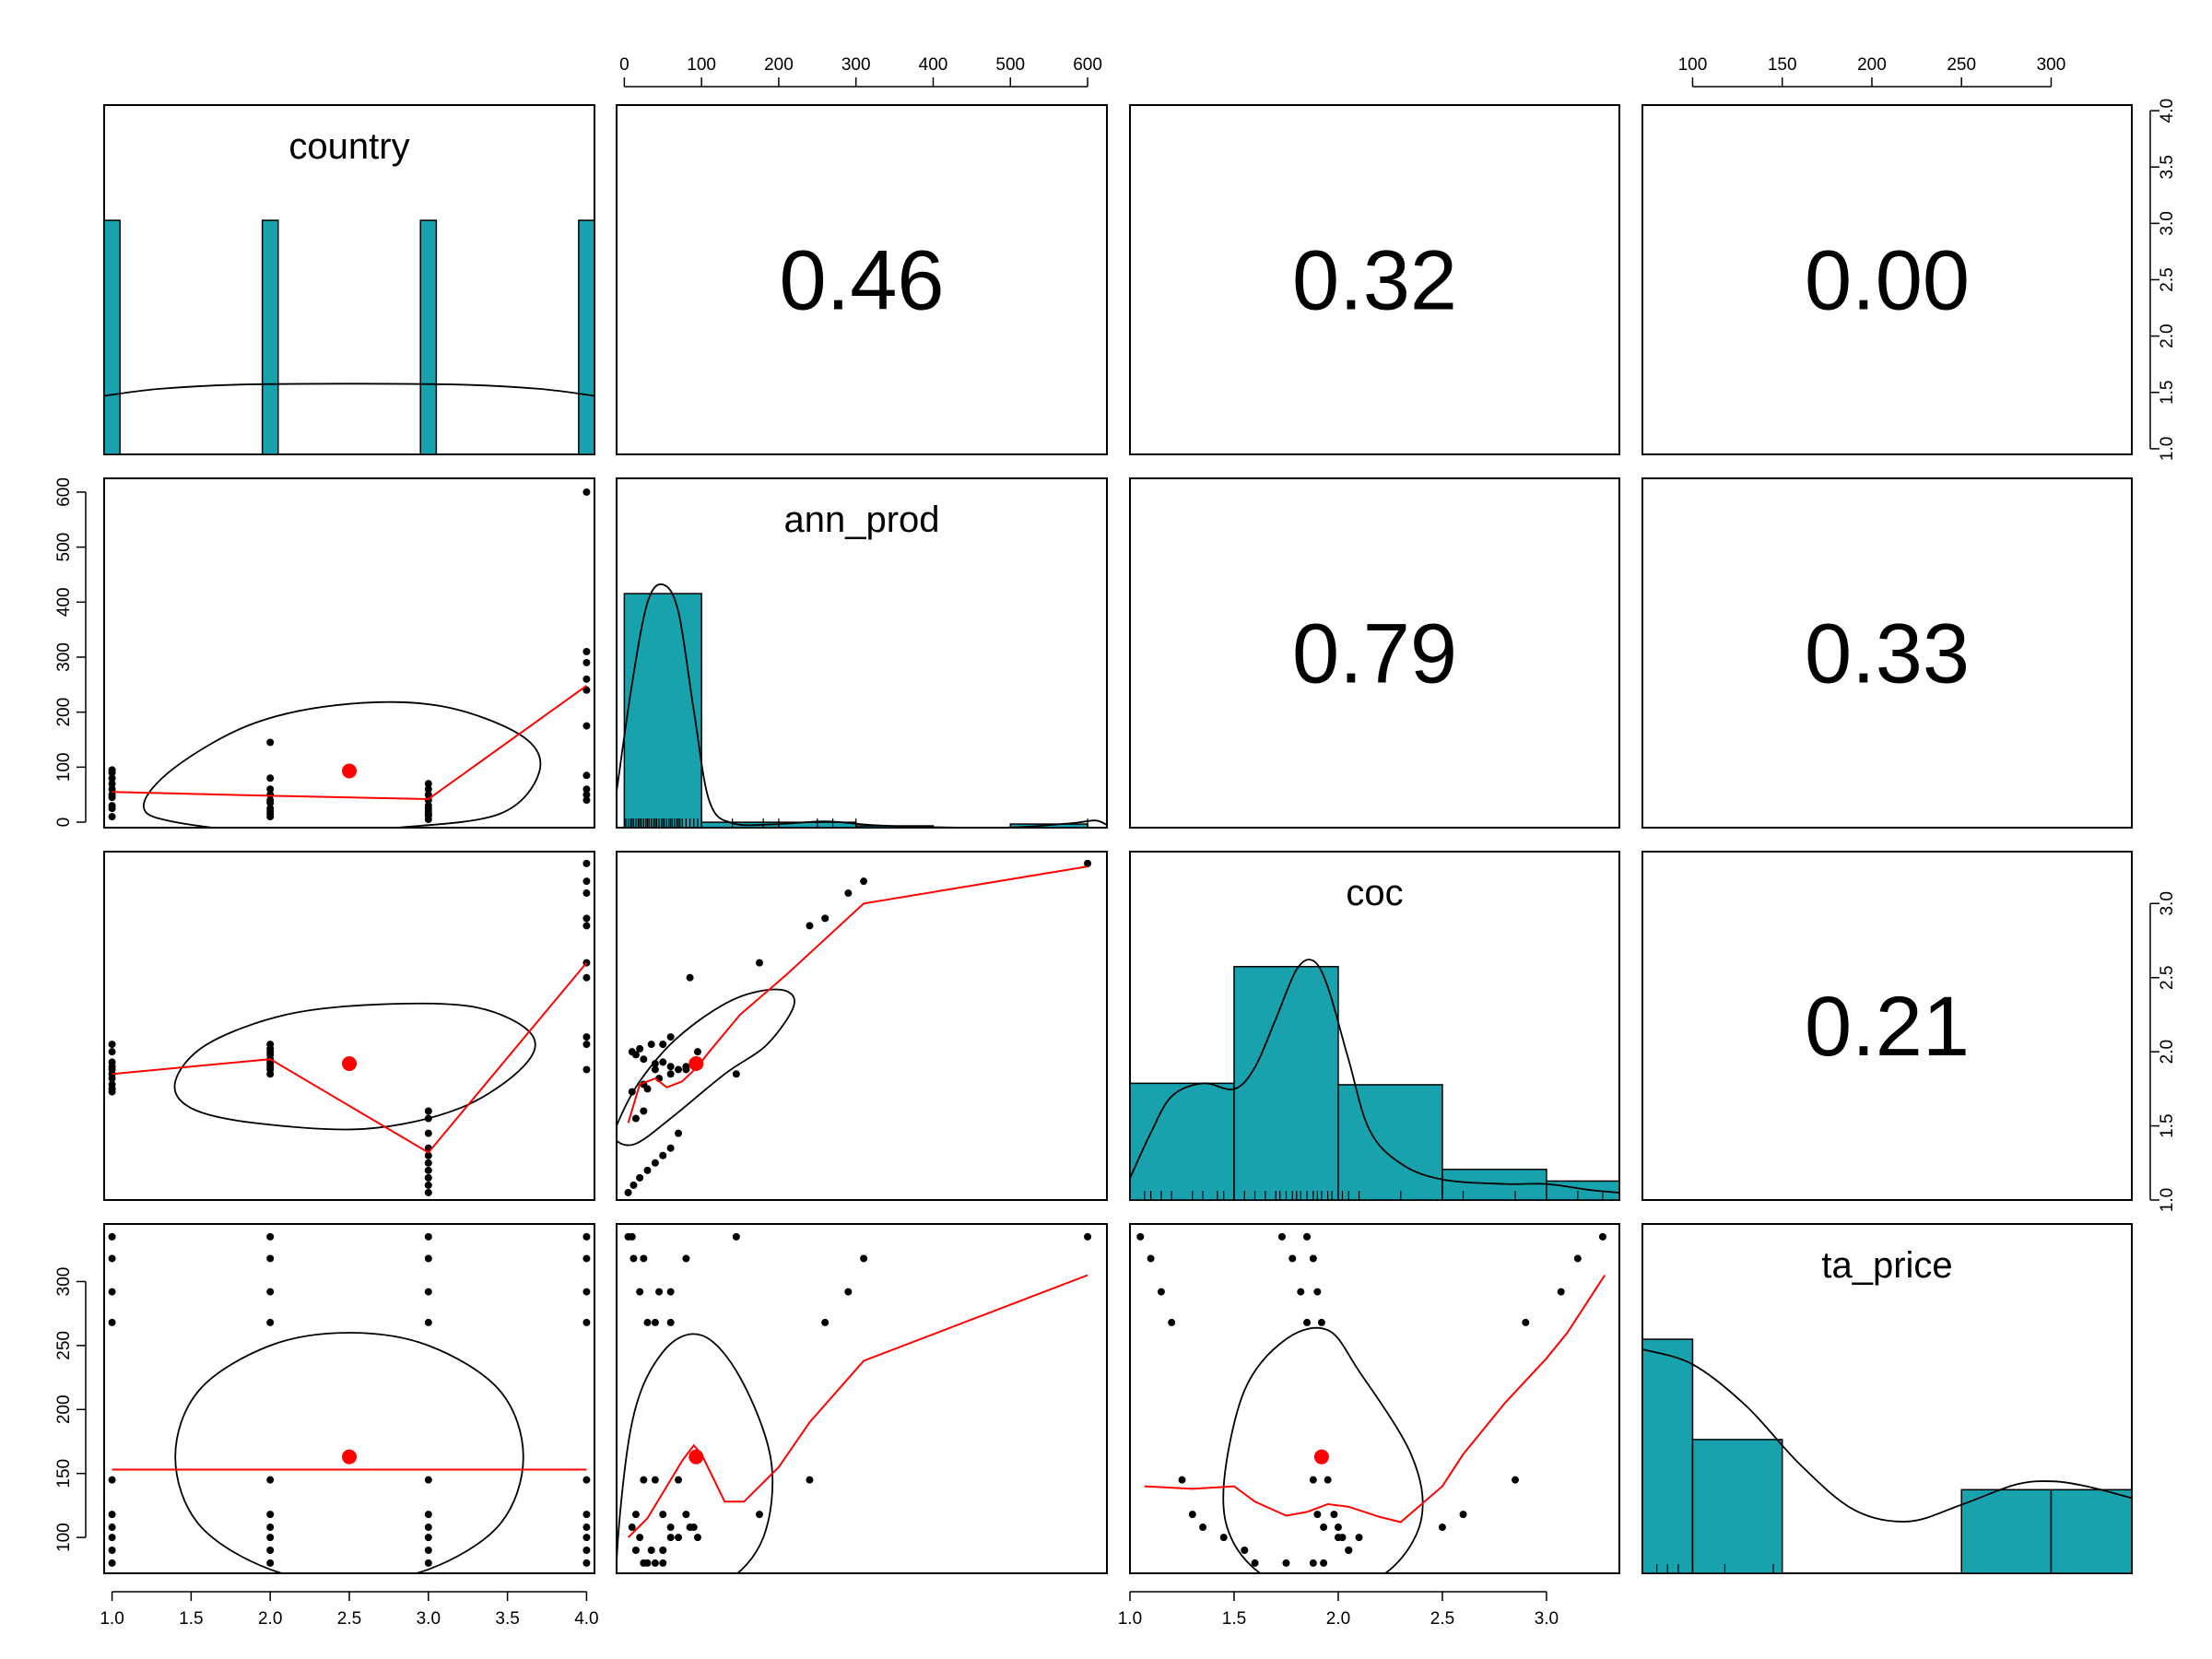 This screenshot has height=1659, width=2212. Describe the element at coordinates (270, 1619) in the screenshot. I see `bottom-tick-label-country-2: 2.0` at that location.